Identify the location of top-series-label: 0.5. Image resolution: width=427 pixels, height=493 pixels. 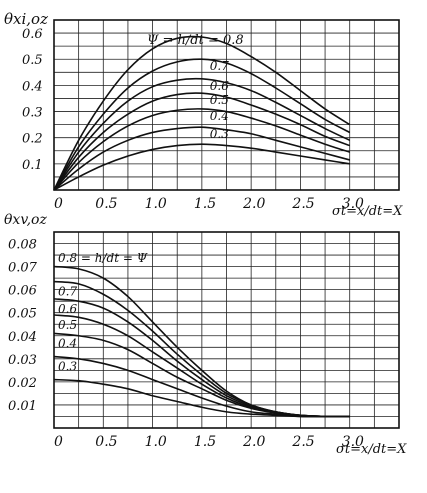
(219, 100).